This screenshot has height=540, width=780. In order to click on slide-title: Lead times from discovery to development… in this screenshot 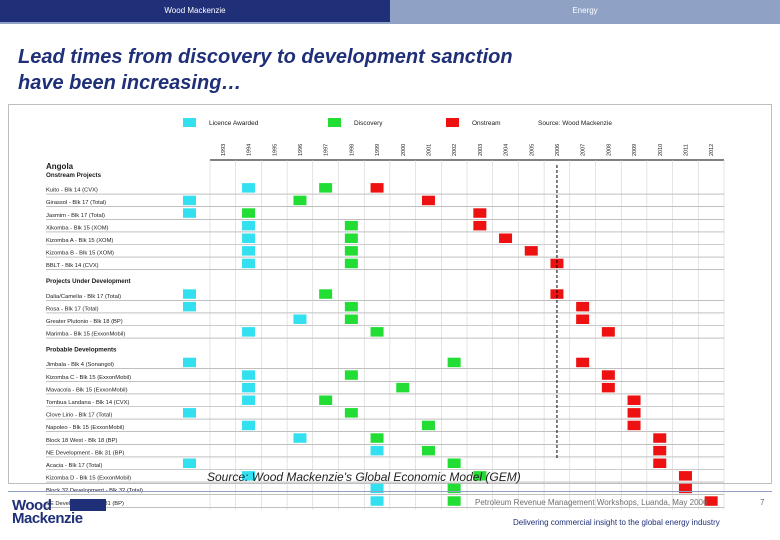, I will do `click(328, 70)`.